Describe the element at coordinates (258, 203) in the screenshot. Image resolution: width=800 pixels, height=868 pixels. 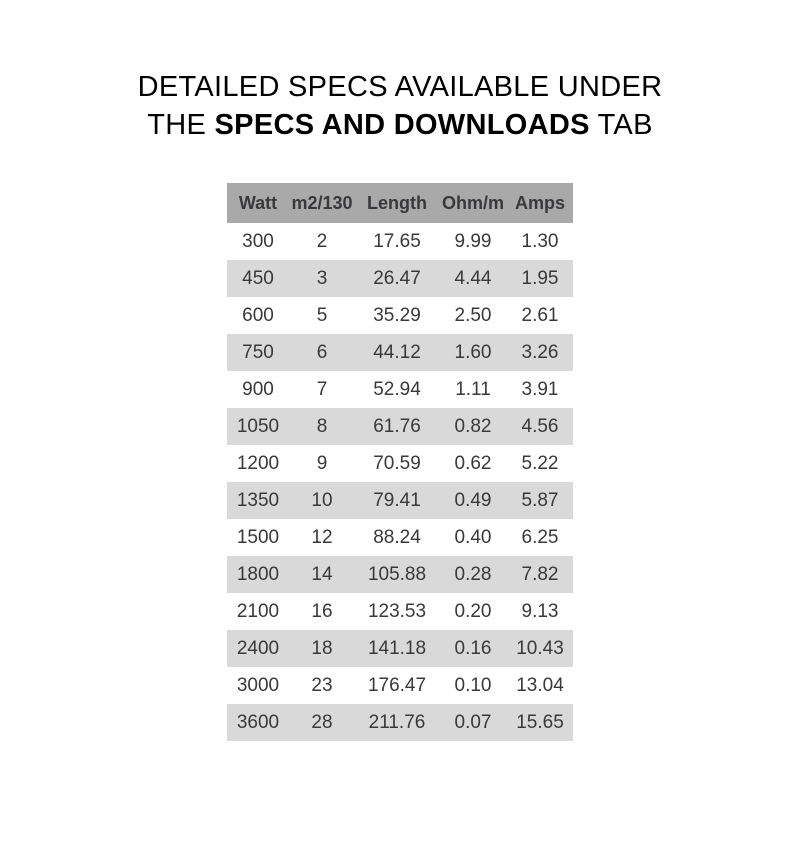
I see `column-header-watt: Watt` at that location.